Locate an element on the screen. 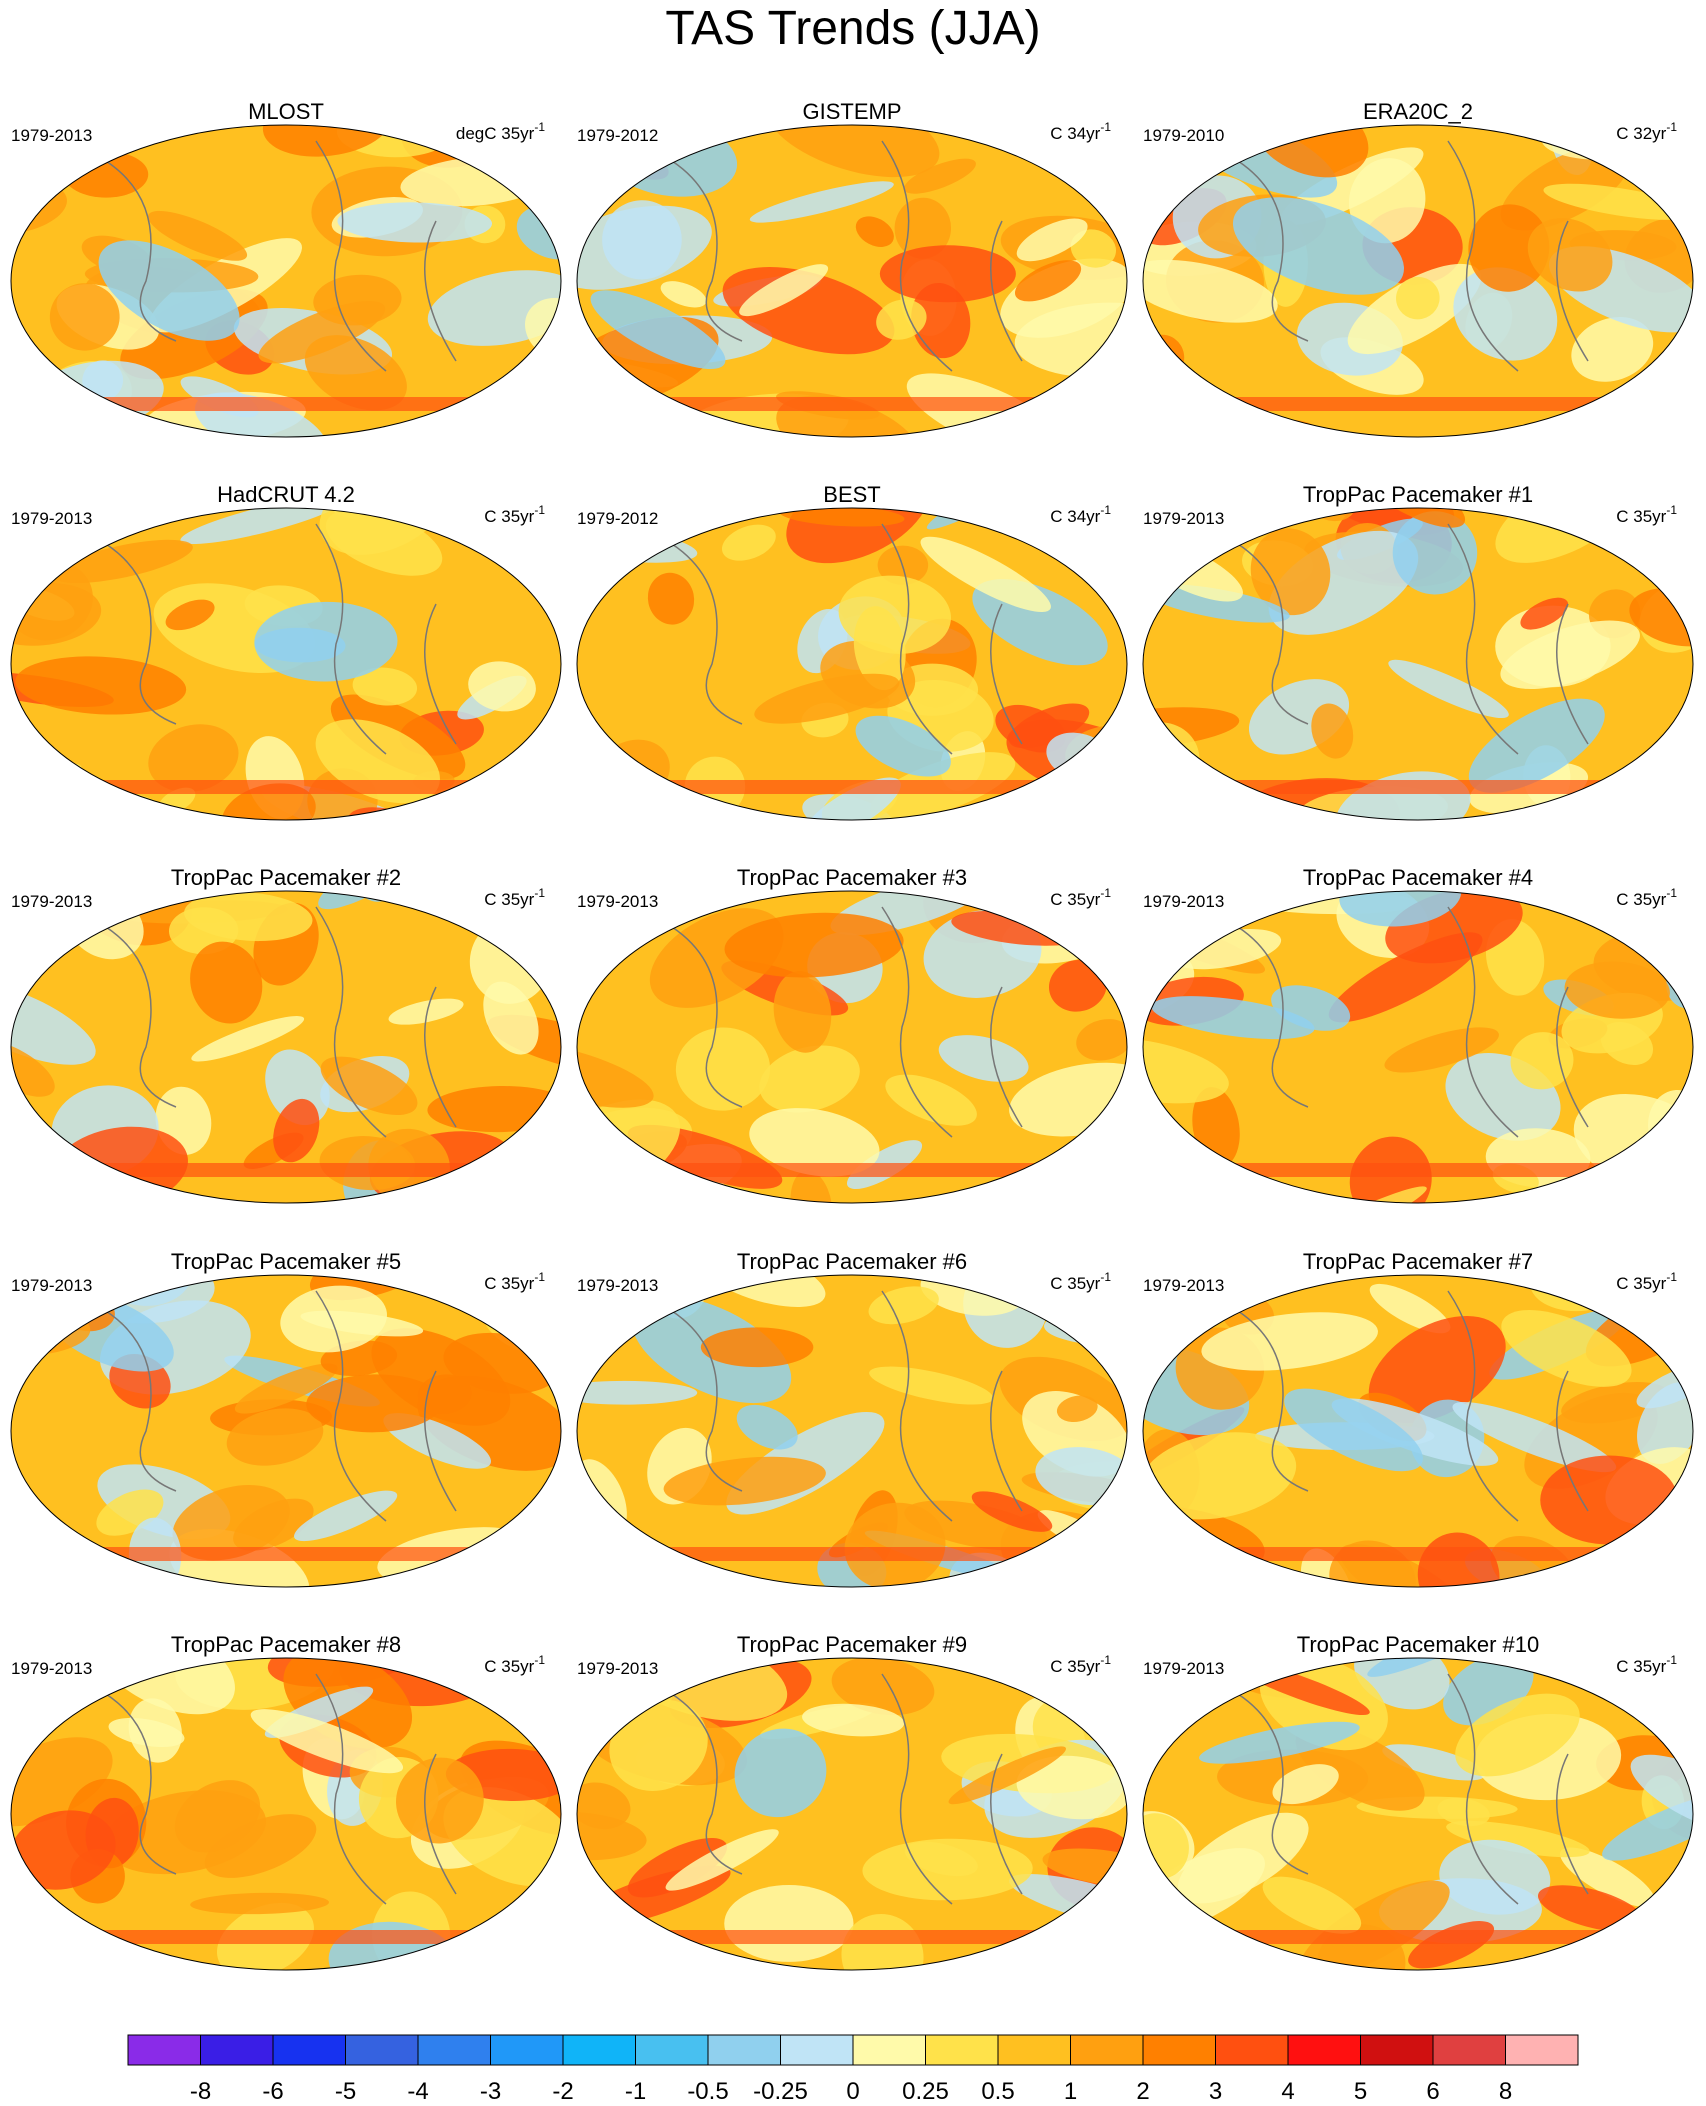  panel-title: TropPac Pacemaker #2 is located at coordinates (286, 877).